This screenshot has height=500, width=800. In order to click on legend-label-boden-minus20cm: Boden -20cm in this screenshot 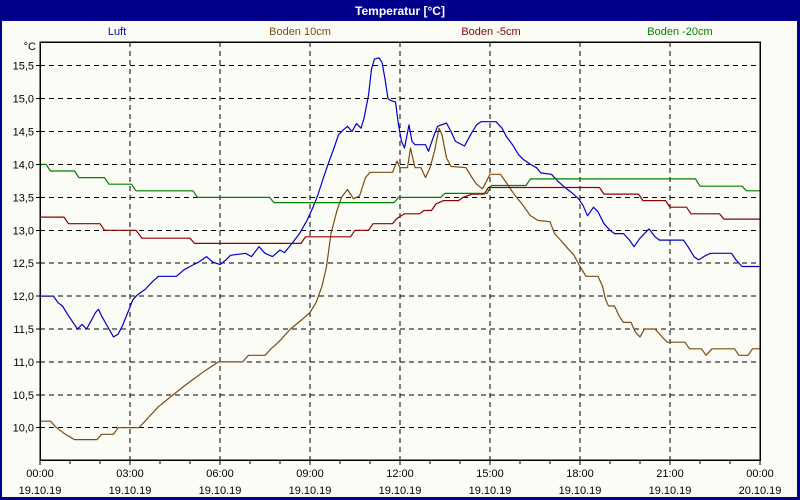, I will do `click(680, 32)`.